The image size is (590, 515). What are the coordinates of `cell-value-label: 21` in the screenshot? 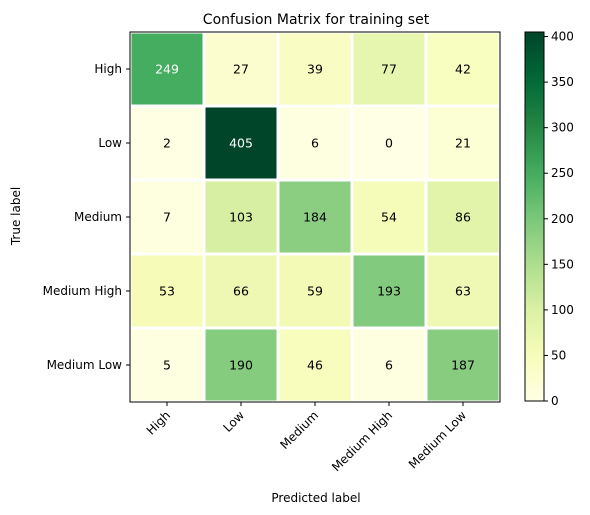 It's located at (463, 143).